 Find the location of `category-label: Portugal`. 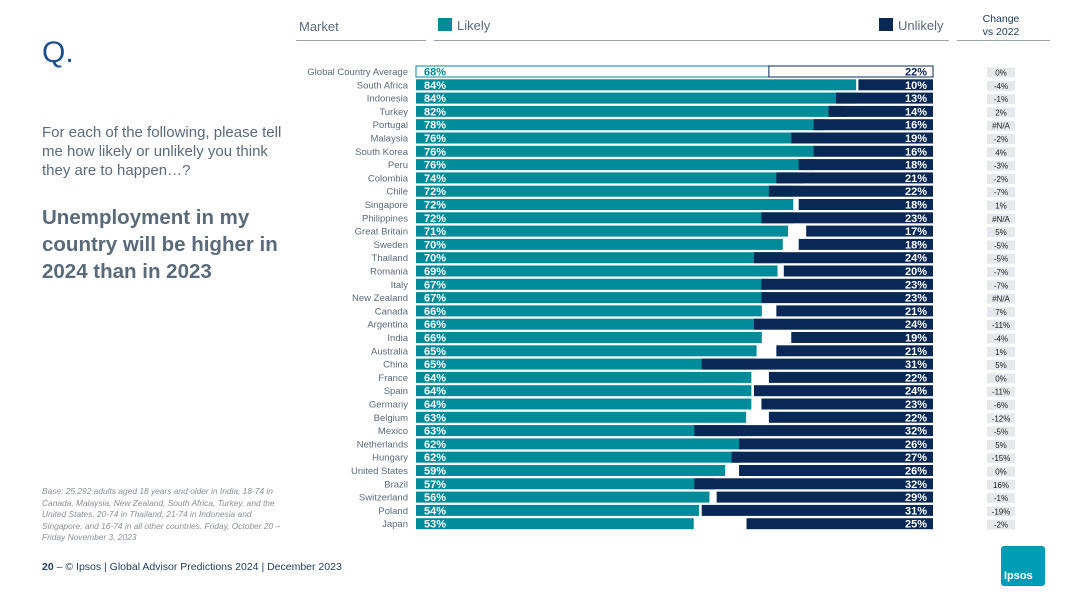

category-label: Portugal is located at coordinates (390, 125).